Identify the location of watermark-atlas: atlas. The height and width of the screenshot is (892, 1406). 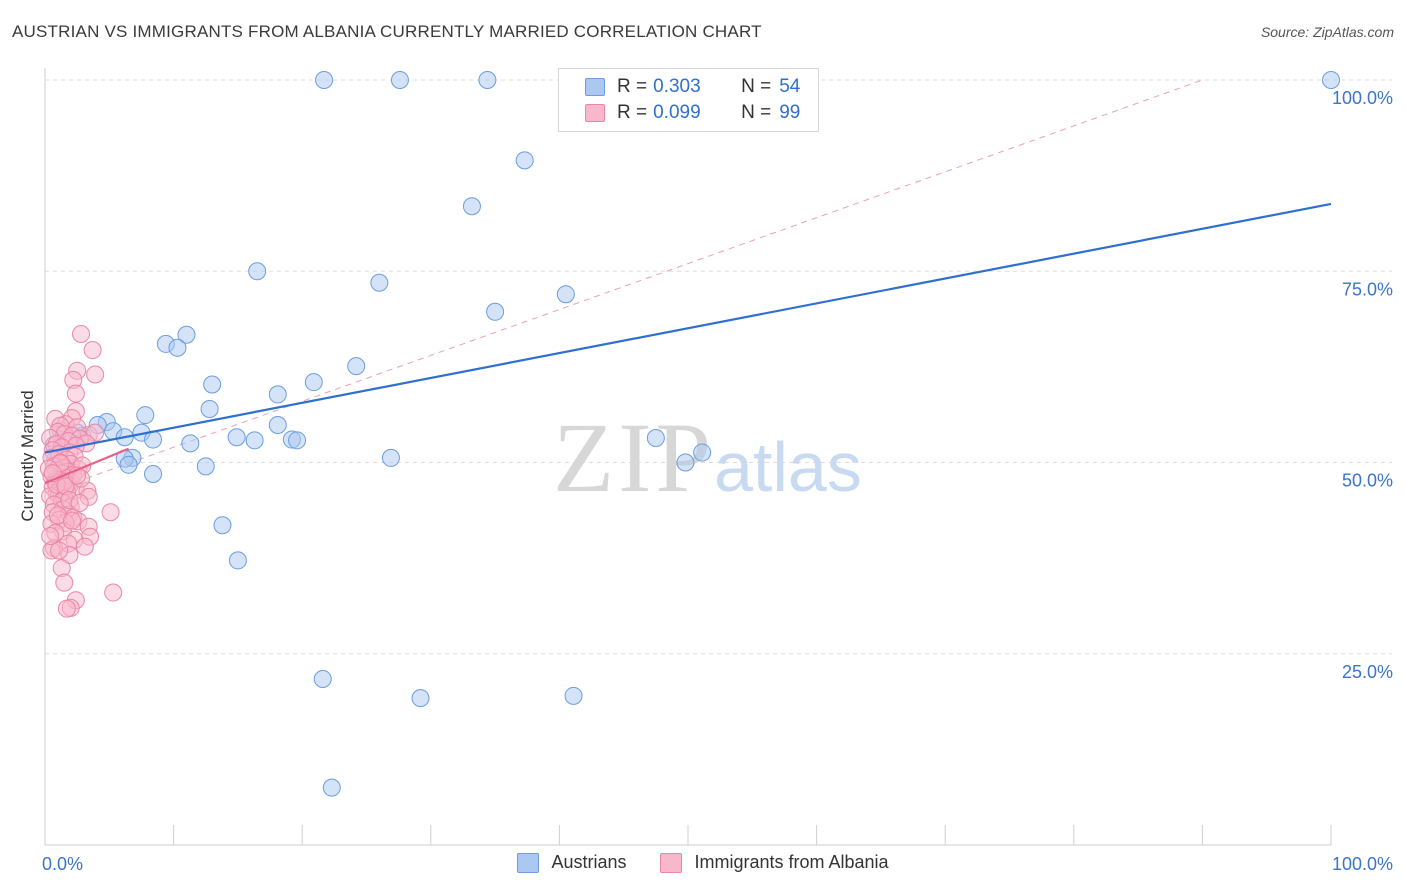
(788, 467).